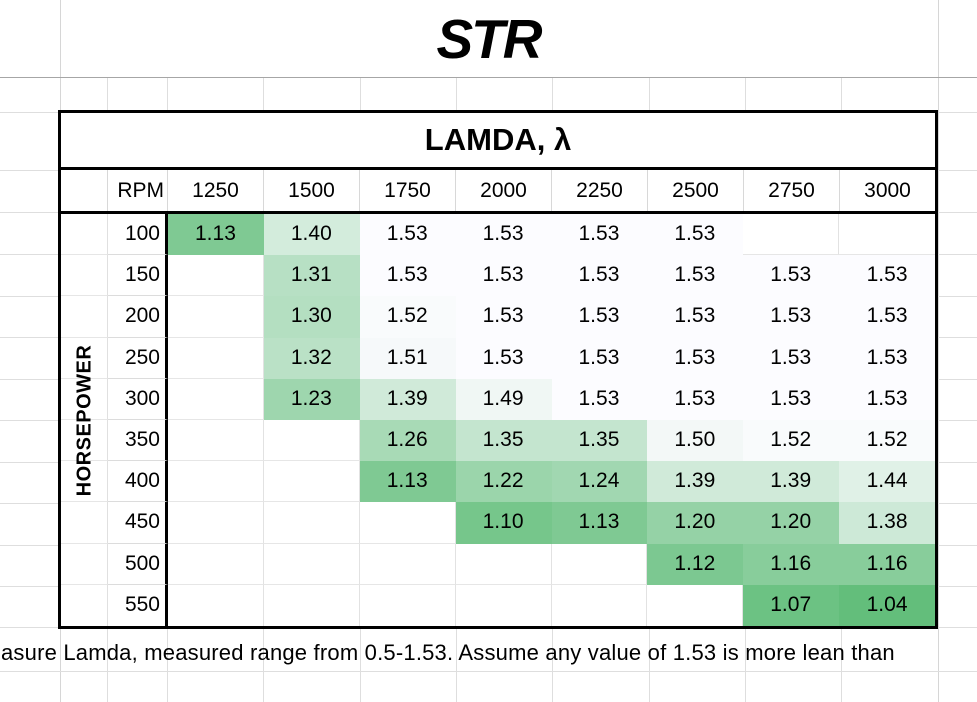 The image size is (977, 702). What do you see at coordinates (312, 190) in the screenshot?
I see `column-header-cell: 1500` at bounding box center [312, 190].